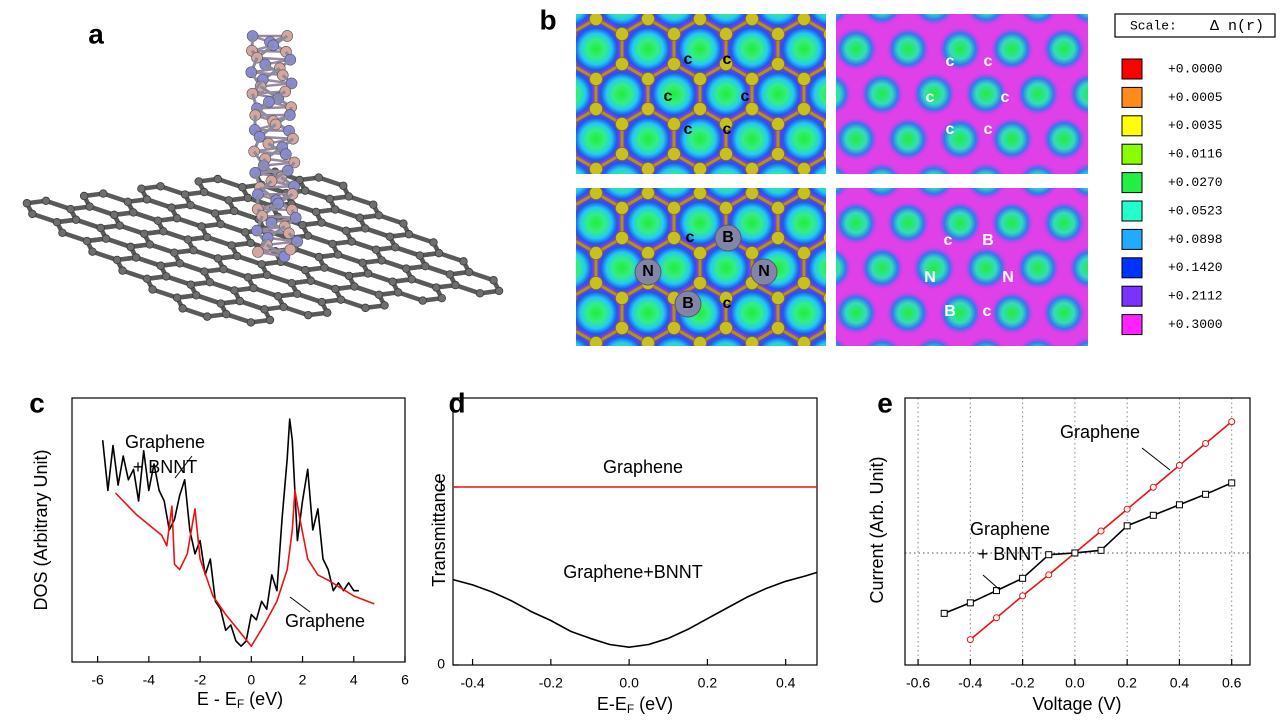  What do you see at coordinates (630, 709) in the screenshot?
I see `x-axis-label-part: F` at bounding box center [630, 709].